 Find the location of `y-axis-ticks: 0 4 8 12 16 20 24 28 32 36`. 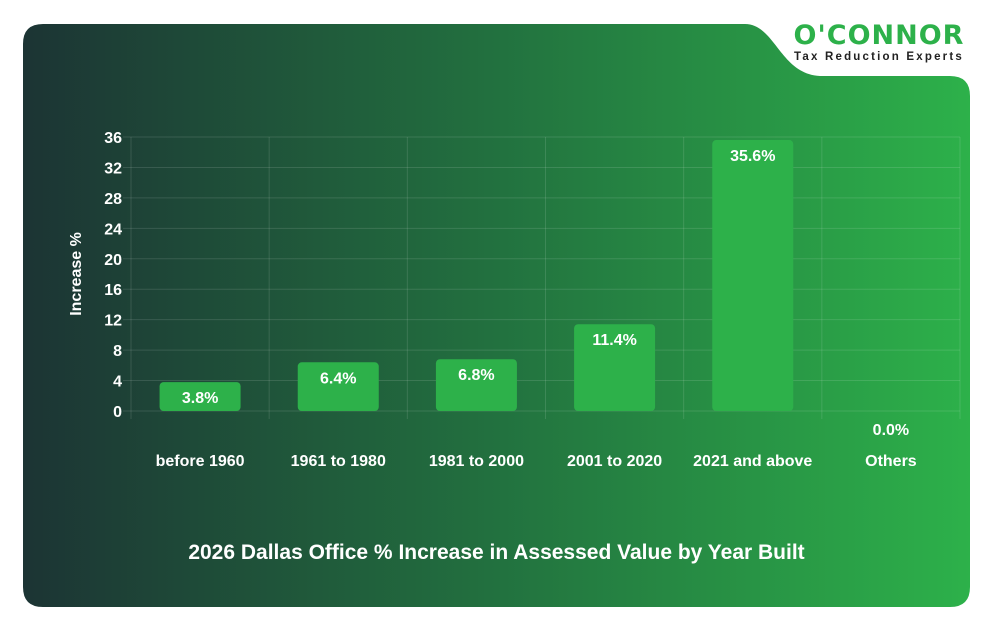

y-axis-ticks: 0 4 8 12 16 20 24 28 32 36 is located at coordinates (113, 275).